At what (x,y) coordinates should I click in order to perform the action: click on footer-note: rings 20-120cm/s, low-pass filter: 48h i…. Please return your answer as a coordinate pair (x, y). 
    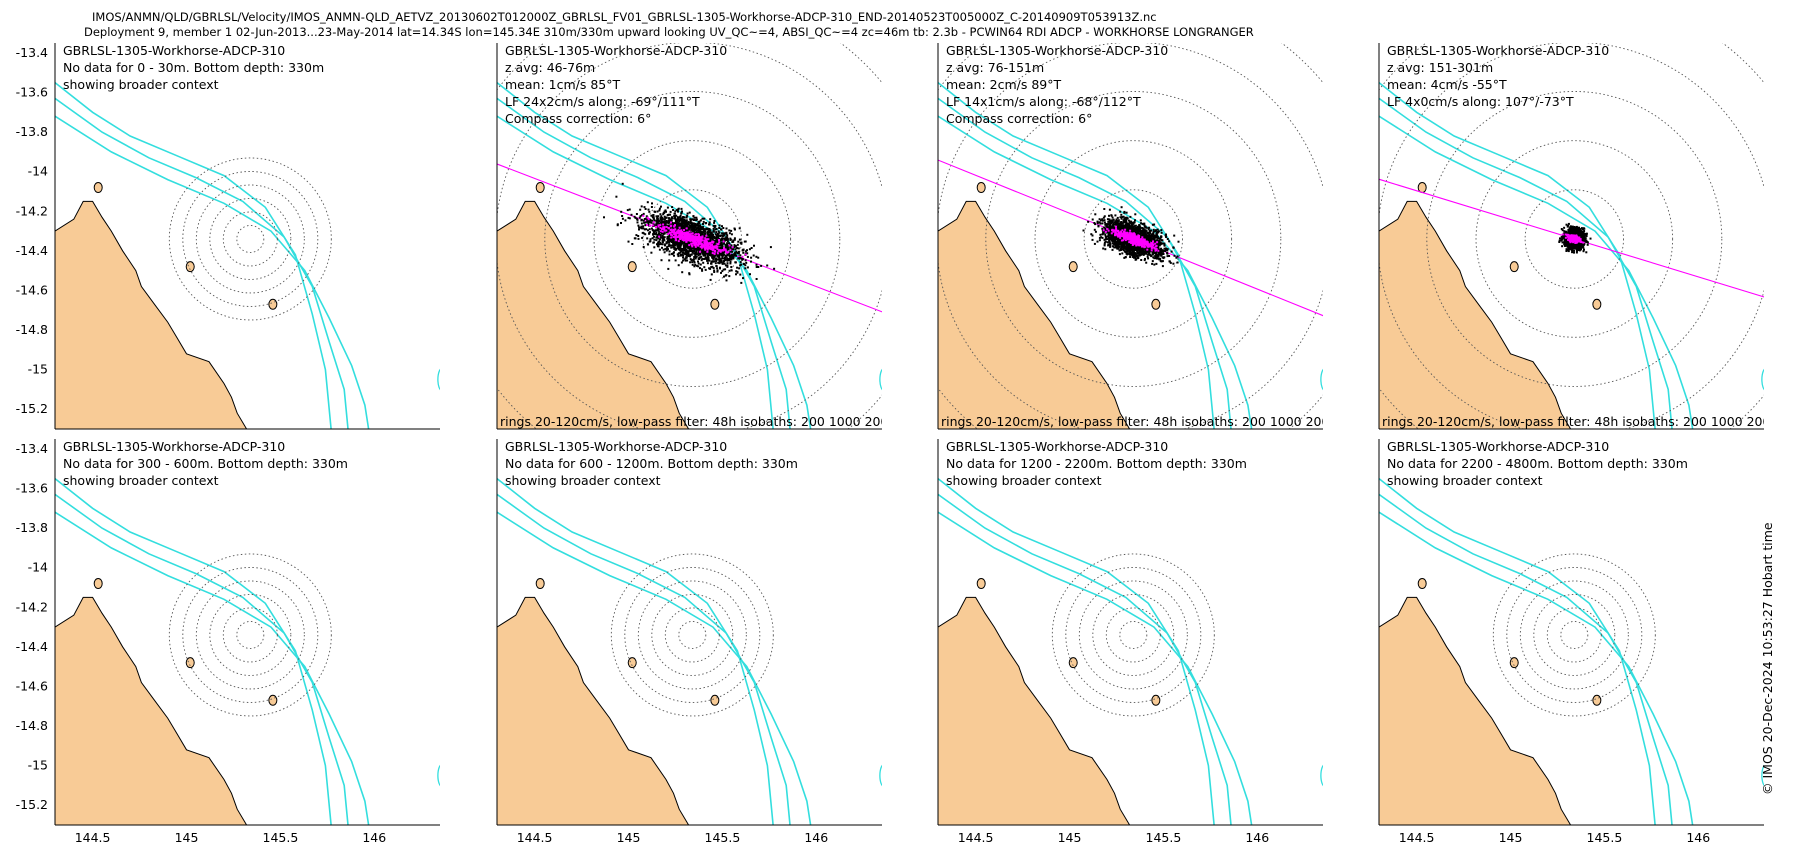
    Looking at the image, I should click on (716, 421).